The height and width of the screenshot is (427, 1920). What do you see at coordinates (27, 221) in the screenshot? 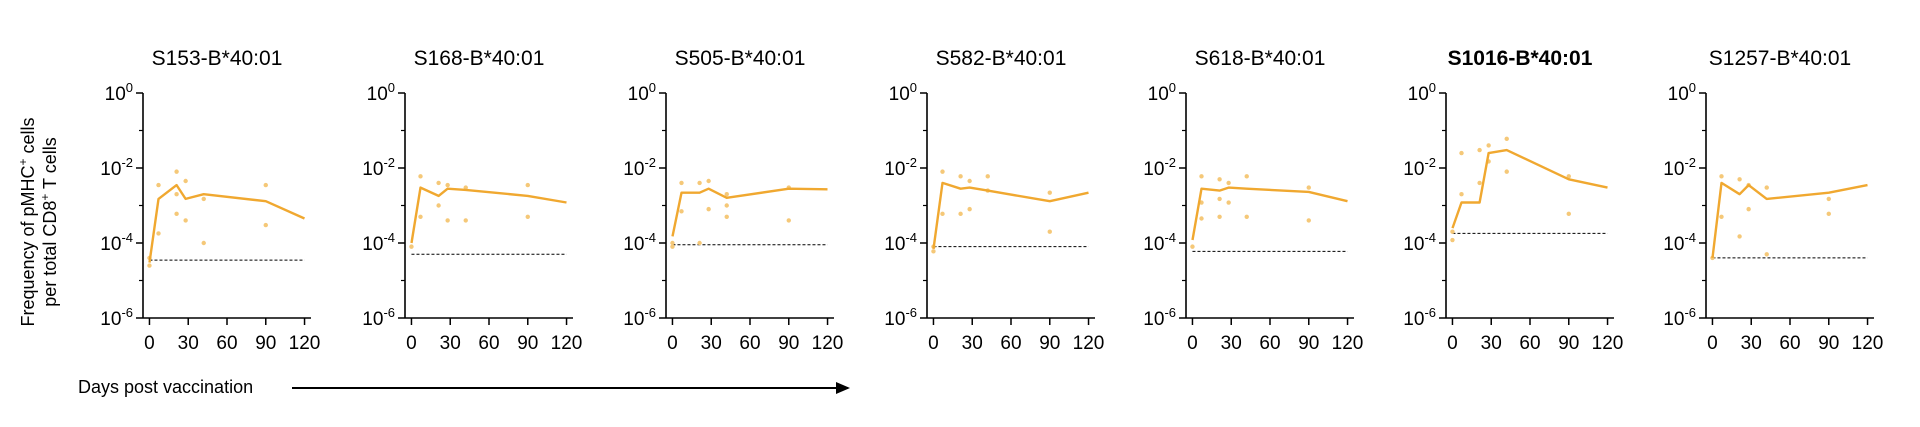
I see `y-axis-label: Frequency of pMHC+ cells` at bounding box center [27, 221].